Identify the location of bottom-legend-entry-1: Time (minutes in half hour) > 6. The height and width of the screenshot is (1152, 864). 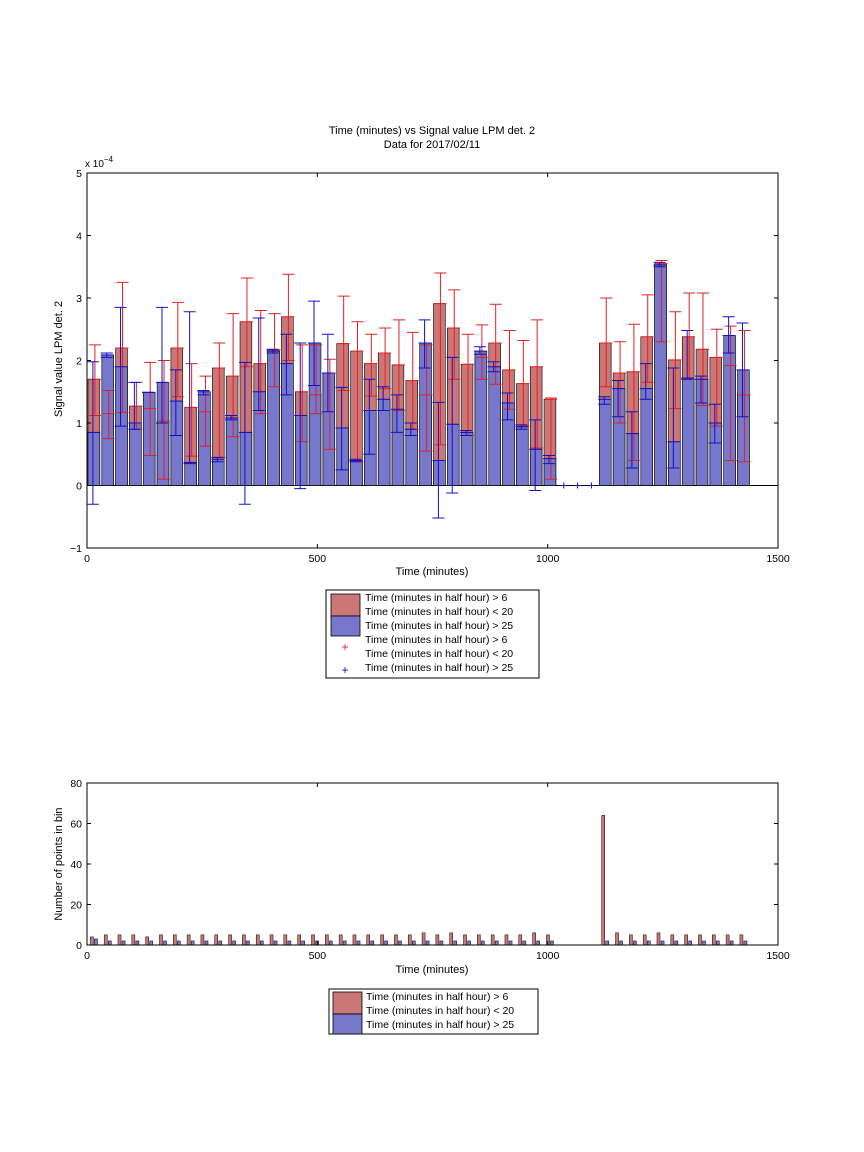
(437, 997).